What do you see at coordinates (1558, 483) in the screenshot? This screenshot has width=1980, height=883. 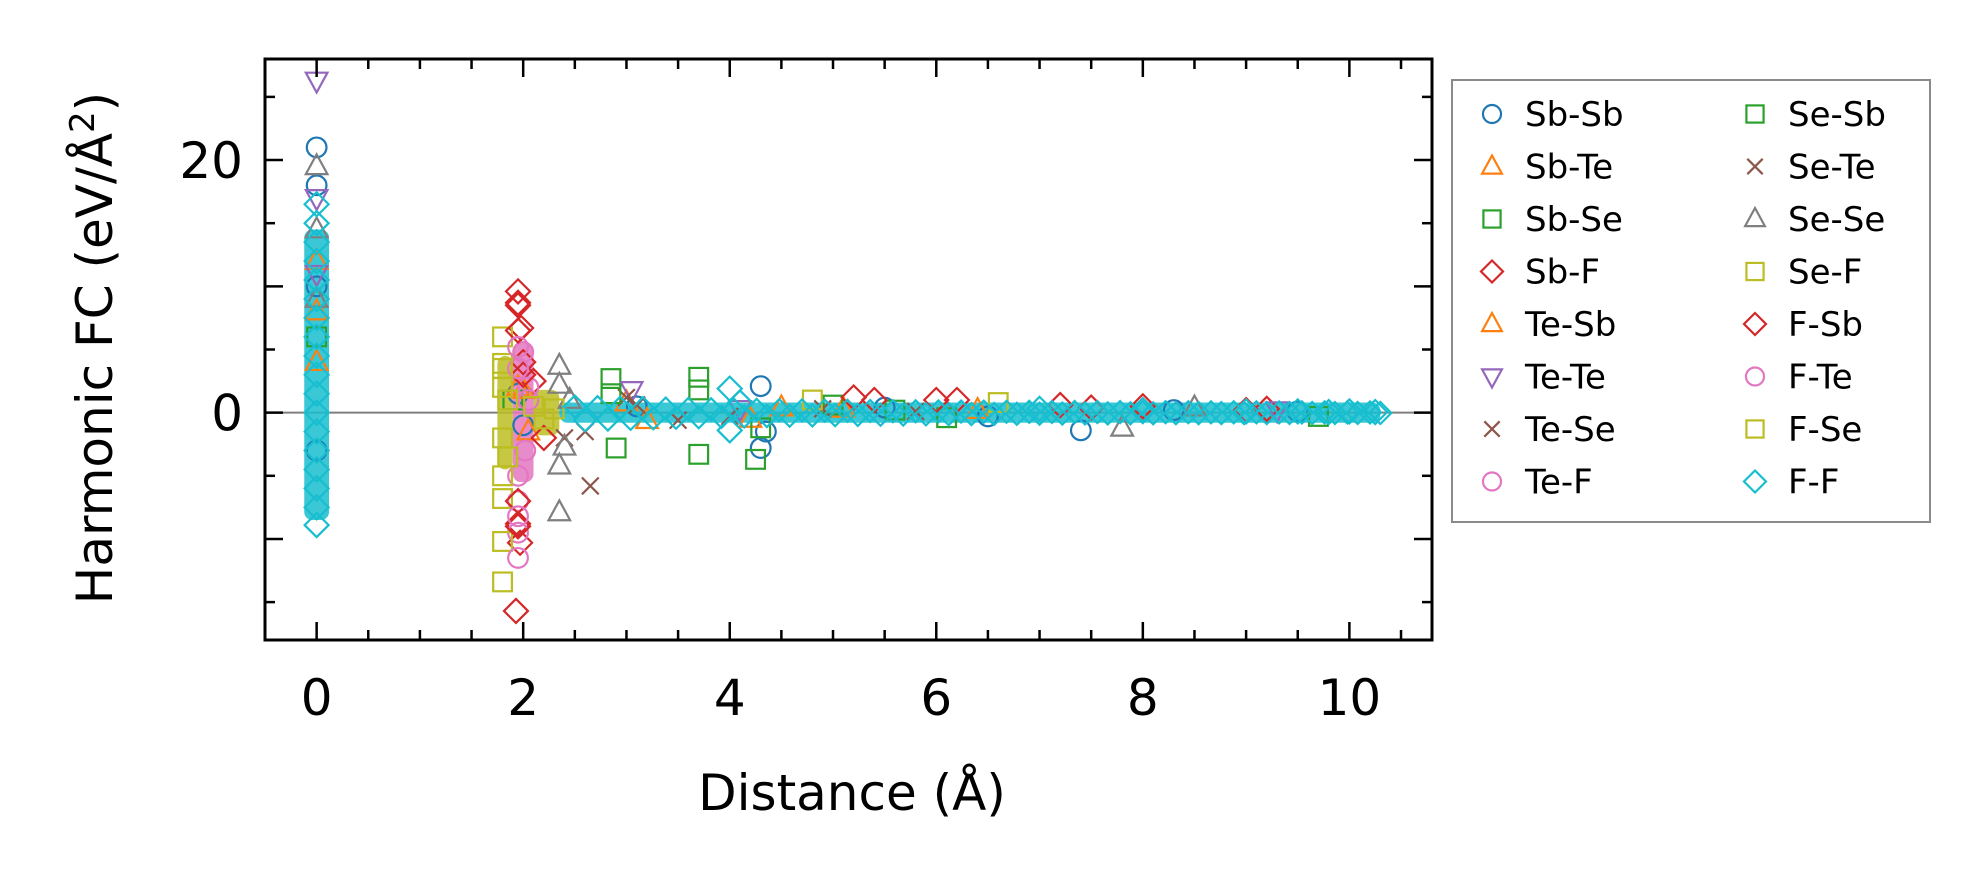 I see `legend-label: Te-F` at bounding box center [1558, 483].